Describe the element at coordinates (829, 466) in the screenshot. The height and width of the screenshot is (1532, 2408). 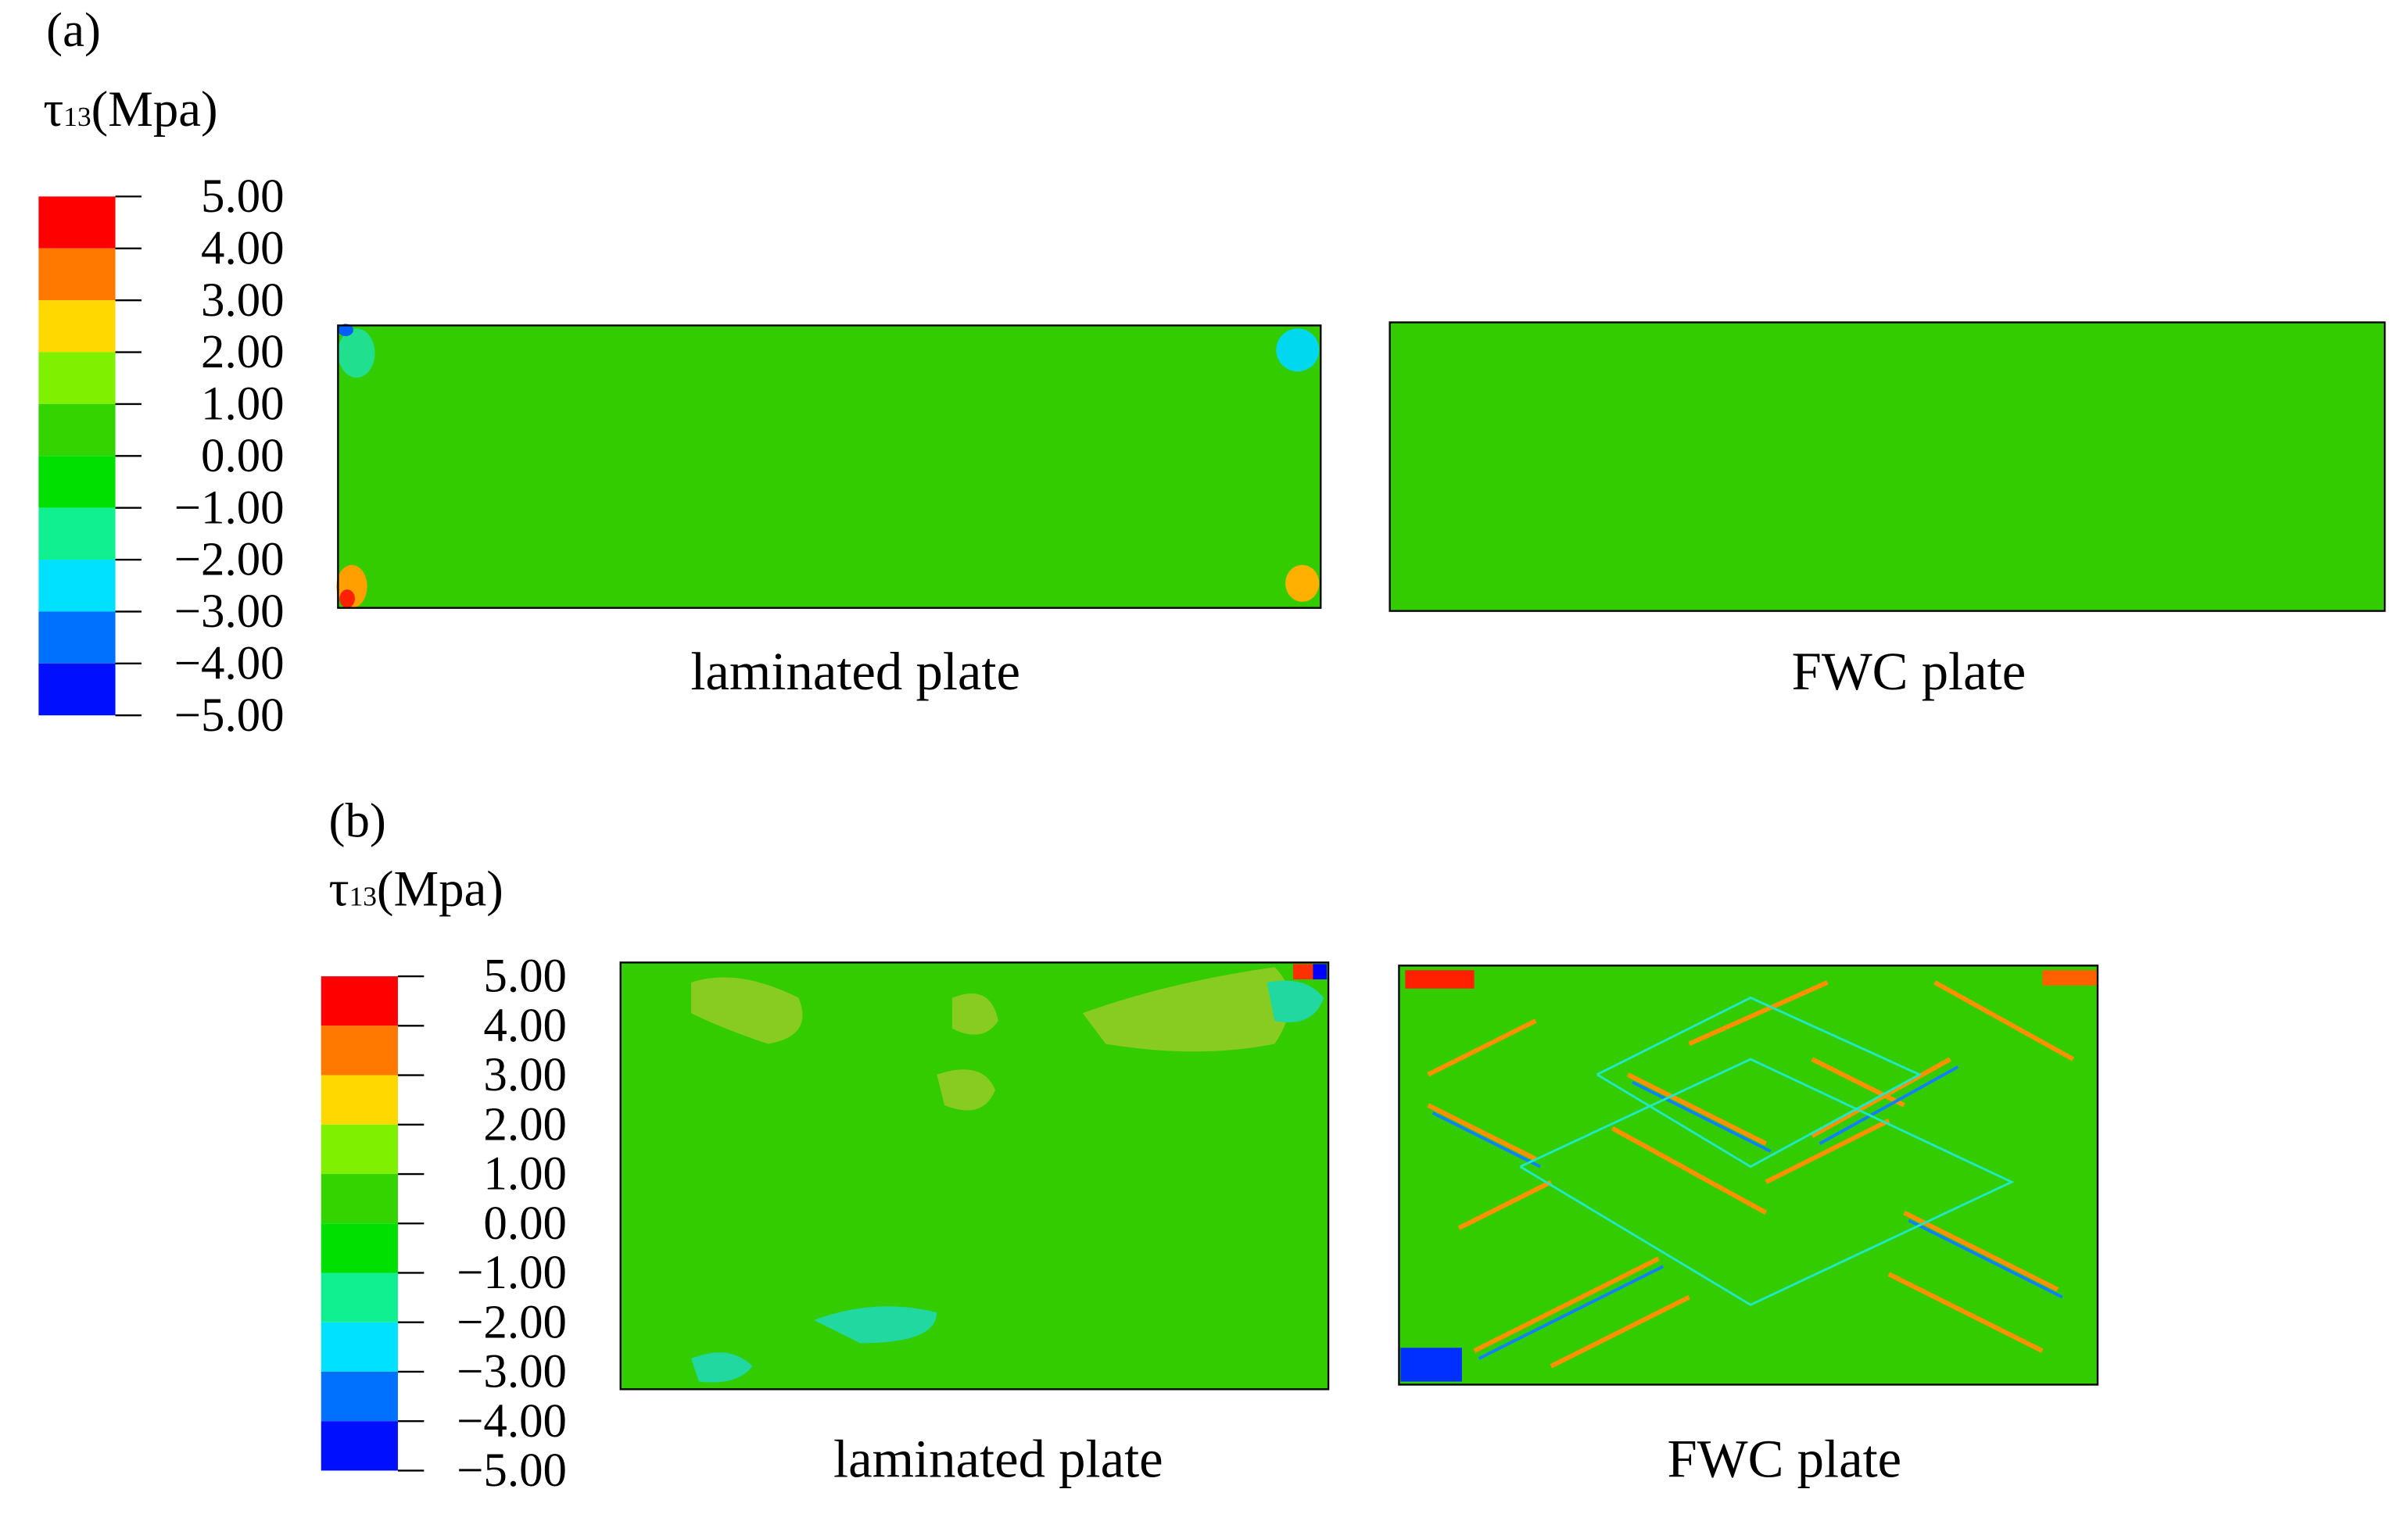
I see `plate-a-laminated` at that location.